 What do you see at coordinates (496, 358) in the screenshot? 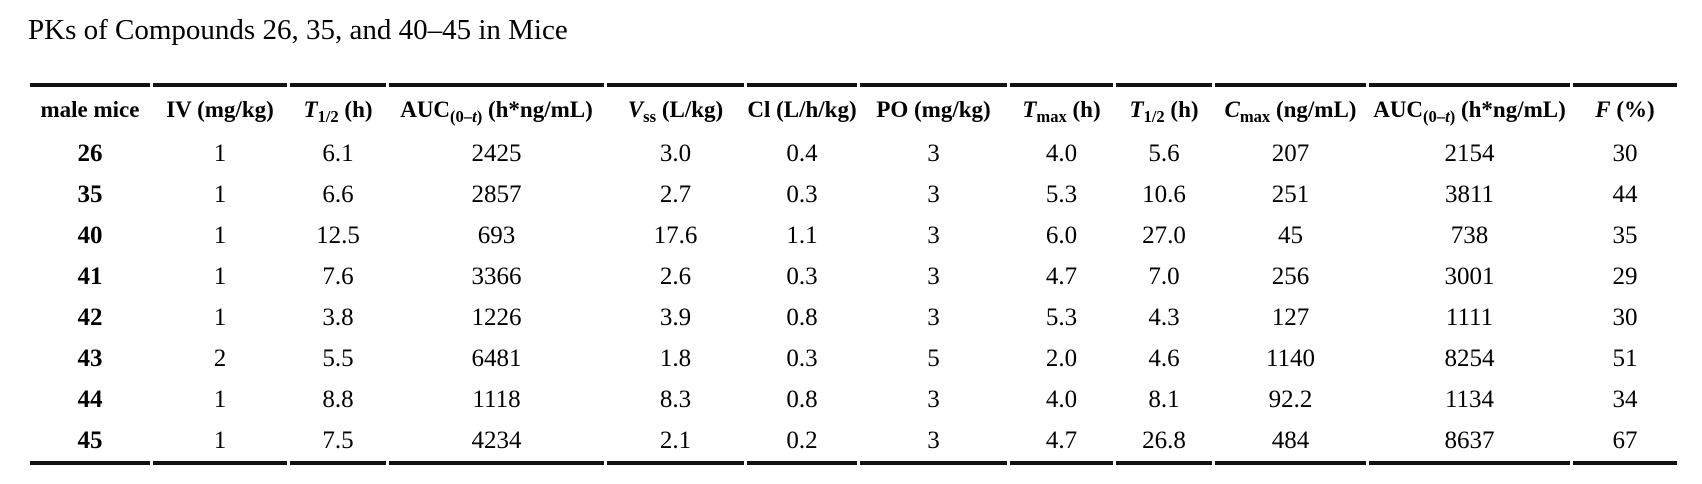
I see `cell-auc-iv: 6481` at bounding box center [496, 358].